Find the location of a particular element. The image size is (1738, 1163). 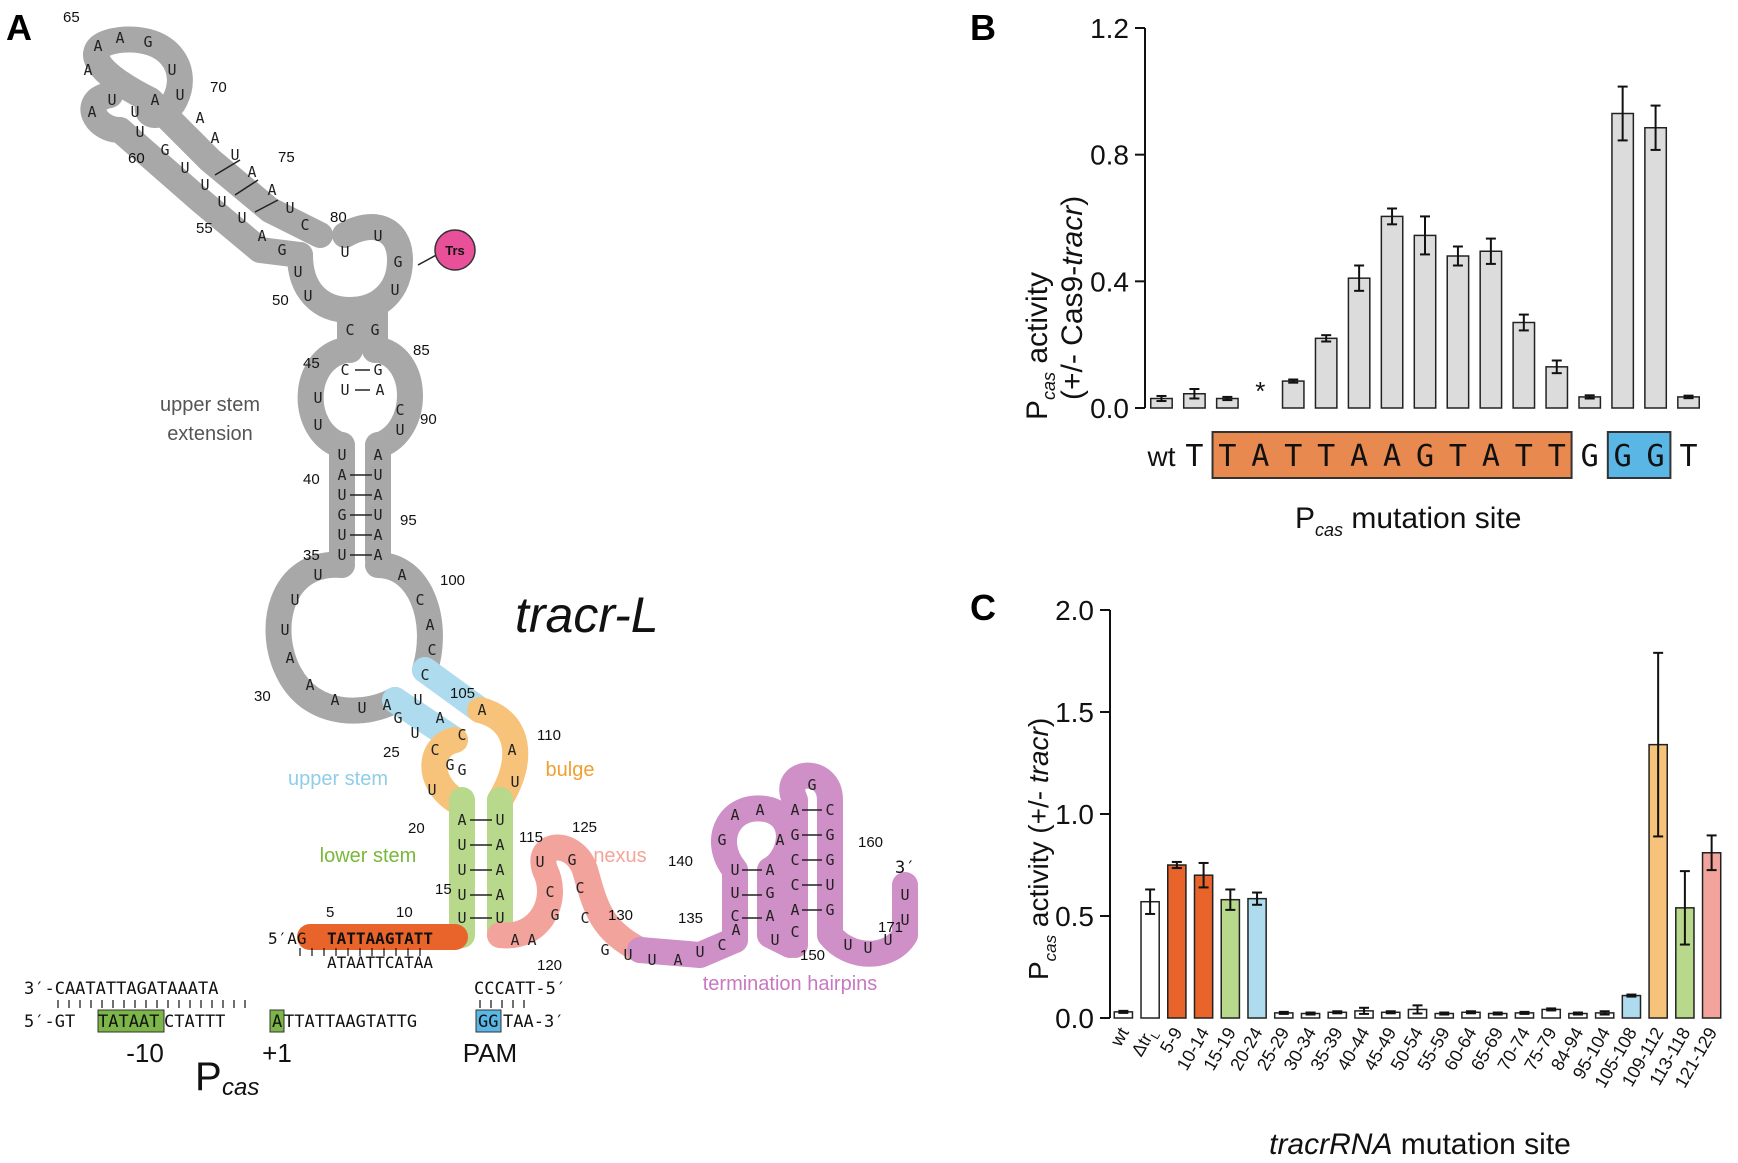

panel-b-ytick-label: 0.0 is located at coordinates (1109, 408).